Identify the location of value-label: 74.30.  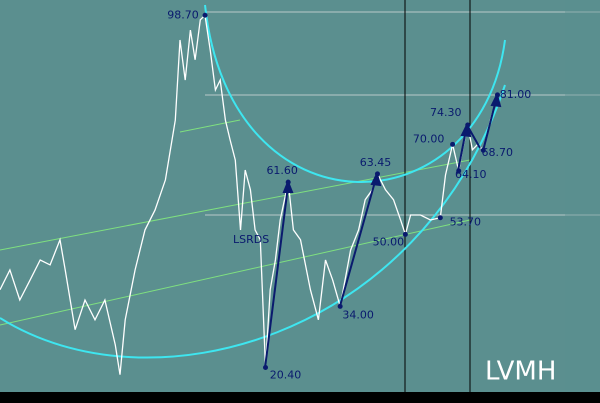
(446, 112).